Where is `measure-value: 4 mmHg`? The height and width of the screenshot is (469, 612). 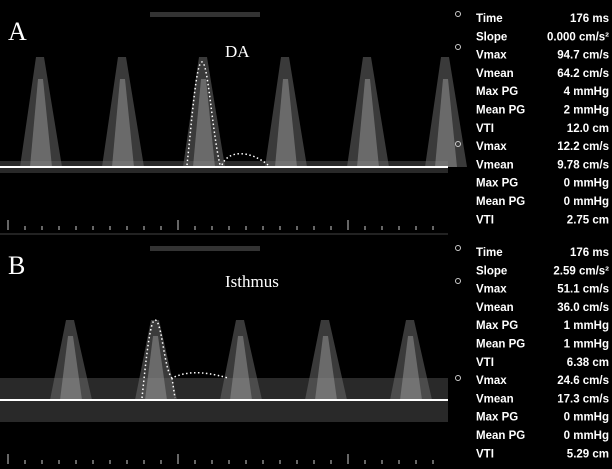 measure-value: 4 mmHg is located at coordinates (586, 92).